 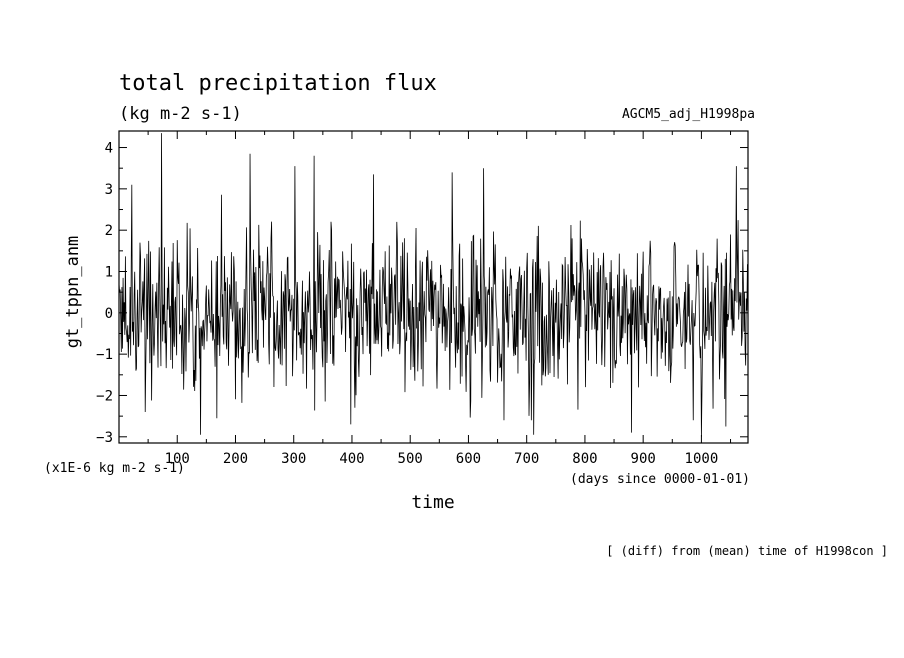 I want to click on x-tick-label: 700, so click(x=526, y=459).